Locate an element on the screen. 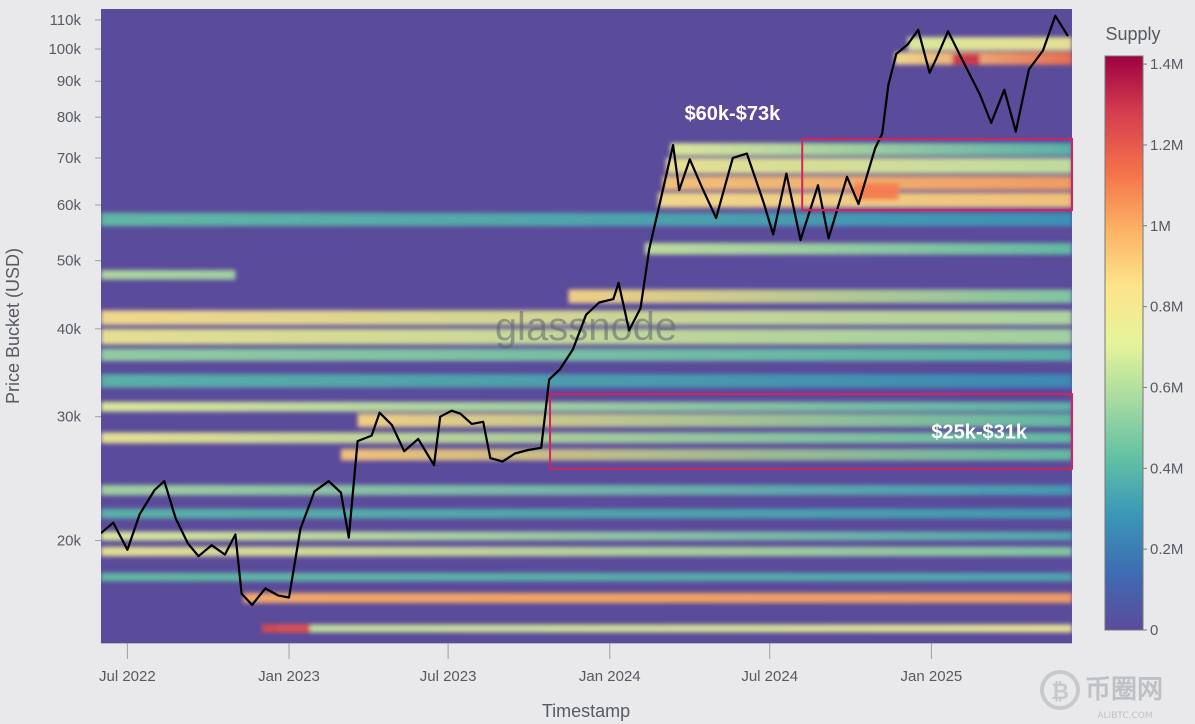  colorbar-tick-label: 0.6M is located at coordinates (1166, 387).